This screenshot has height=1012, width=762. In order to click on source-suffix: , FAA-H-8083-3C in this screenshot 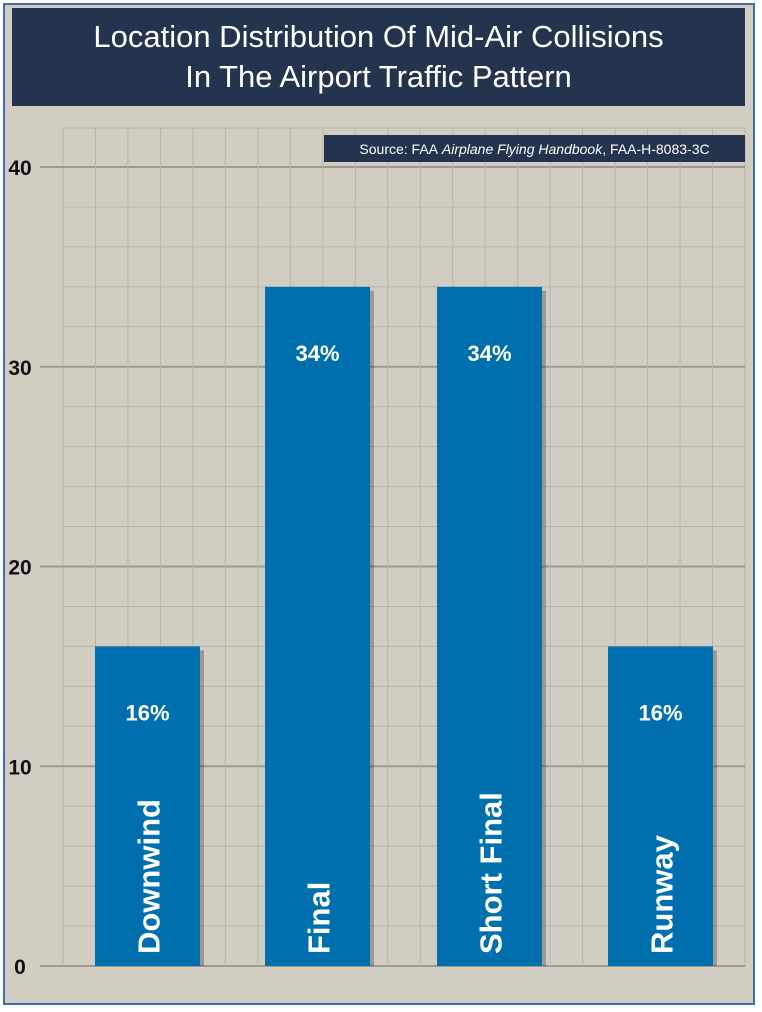, I will do `click(656, 148)`.